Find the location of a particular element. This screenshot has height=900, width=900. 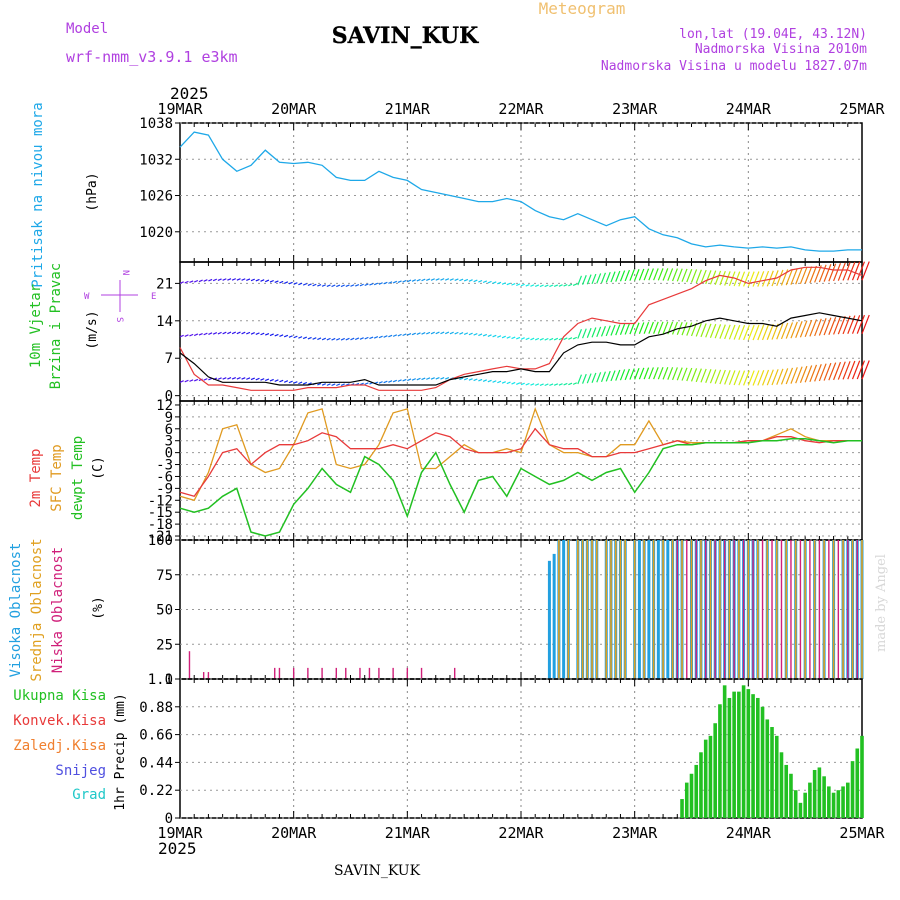

wind-subtitle: Brzina i Pravac is located at coordinates (56, 326).